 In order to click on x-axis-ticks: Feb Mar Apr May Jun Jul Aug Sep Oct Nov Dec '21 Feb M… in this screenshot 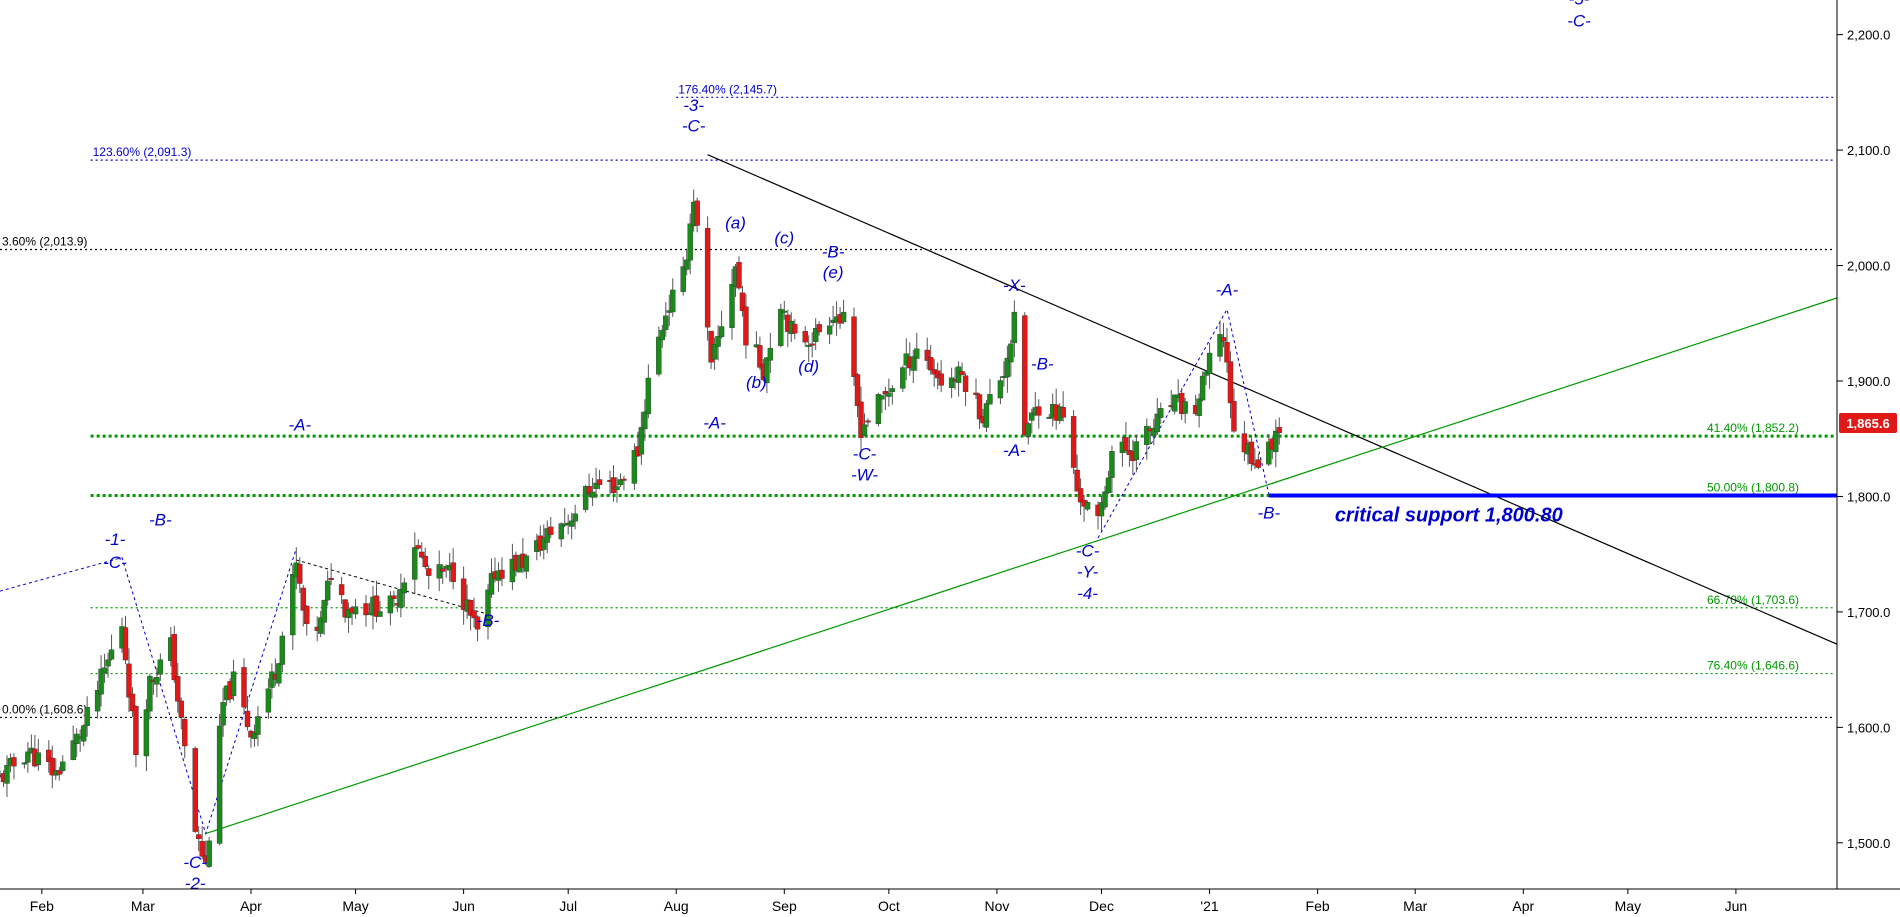, I will do `click(888, 901)`.